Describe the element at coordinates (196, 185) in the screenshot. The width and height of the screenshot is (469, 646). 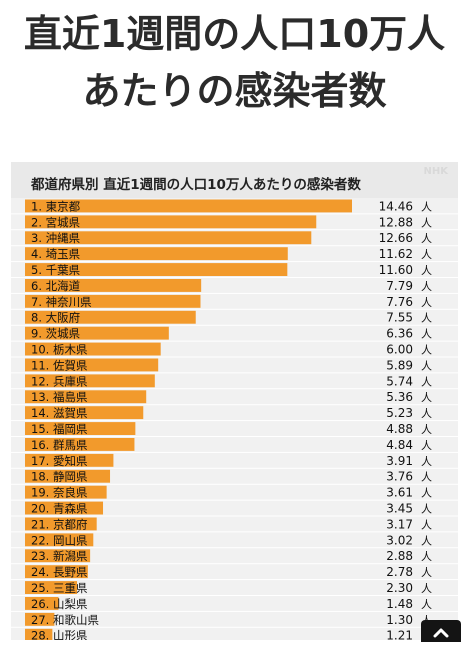
I see `chart-title: 都道府県別 直近1週間の人口10万人あたりの感染者数` at that location.